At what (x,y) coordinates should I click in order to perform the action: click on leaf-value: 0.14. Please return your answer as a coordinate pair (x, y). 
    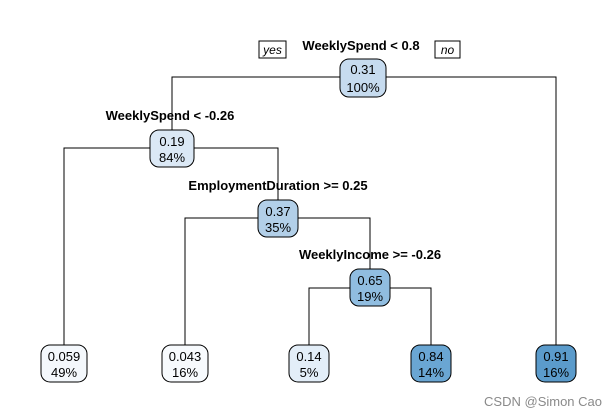
    Looking at the image, I should click on (308, 356).